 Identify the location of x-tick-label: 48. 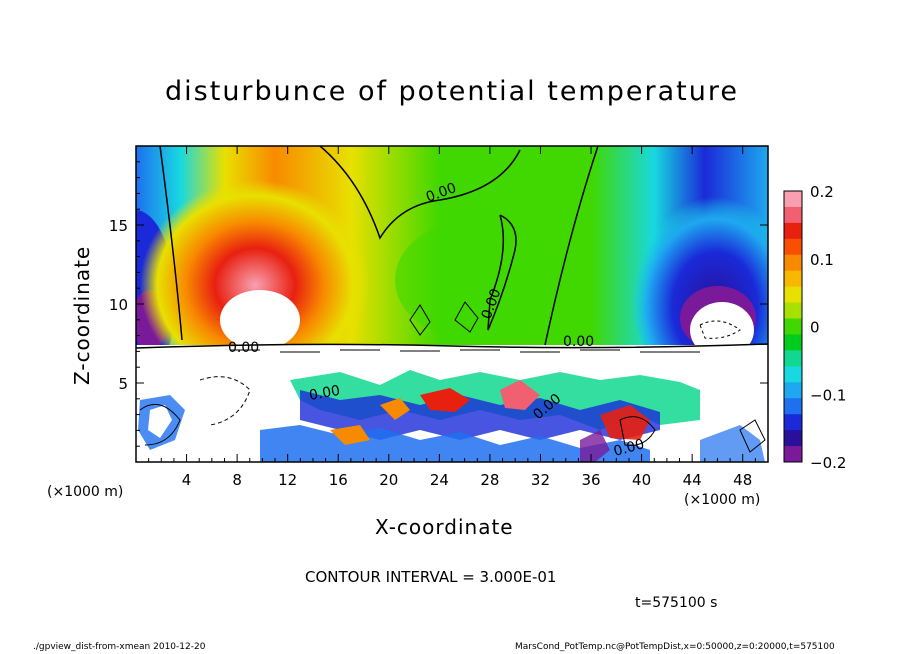
(742, 480).